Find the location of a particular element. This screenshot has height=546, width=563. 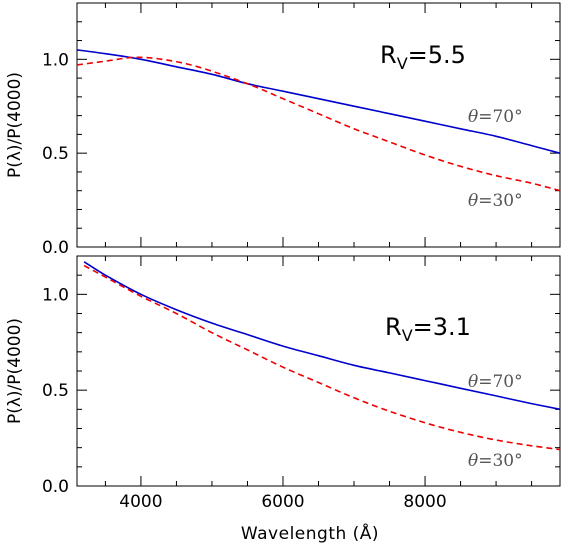

y-tick-label-bottom: 0.5 is located at coordinates (55, 391).